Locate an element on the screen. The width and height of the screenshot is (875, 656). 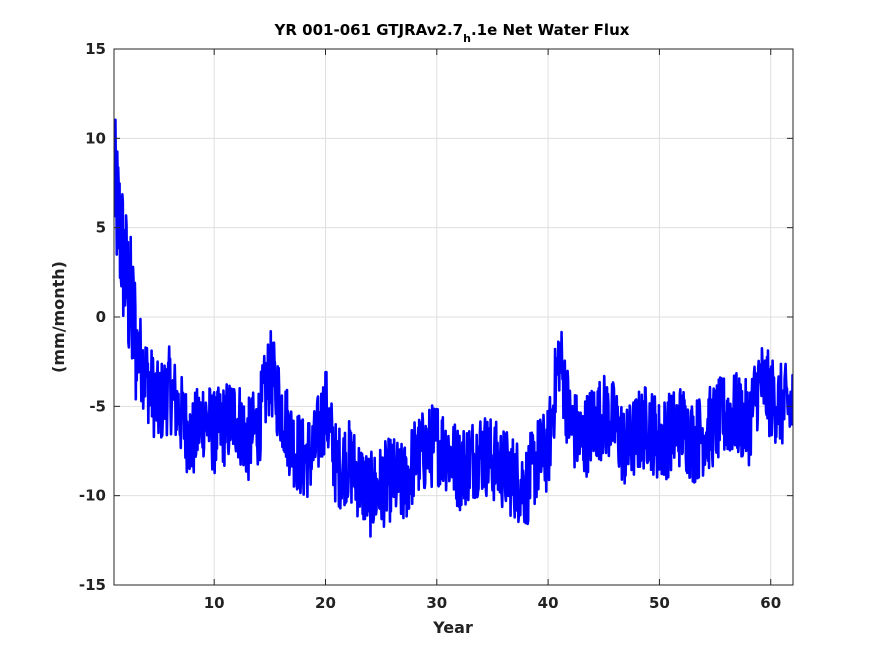
y-tick-label: -5 is located at coordinates (97, 406).